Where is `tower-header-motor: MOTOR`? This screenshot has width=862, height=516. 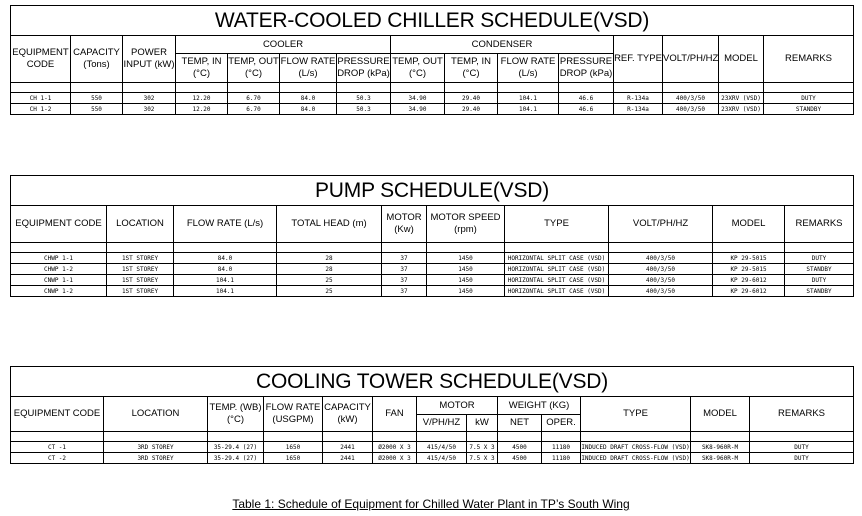
tower-header-motor: MOTOR is located at coordinates (457, 405).